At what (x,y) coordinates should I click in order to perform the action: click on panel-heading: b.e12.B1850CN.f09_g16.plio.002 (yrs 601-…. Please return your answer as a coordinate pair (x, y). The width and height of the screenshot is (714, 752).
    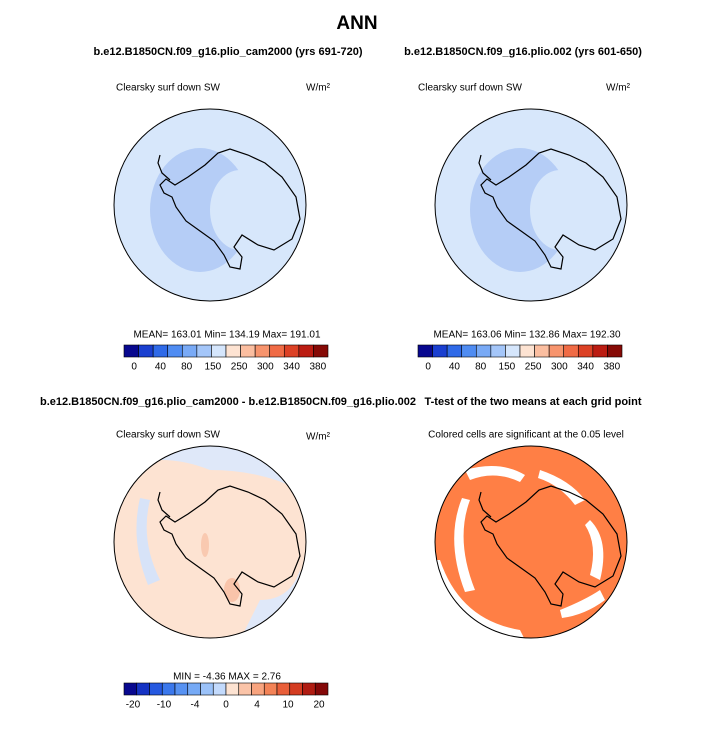
    Looking at the image, I should click on (523, 52).